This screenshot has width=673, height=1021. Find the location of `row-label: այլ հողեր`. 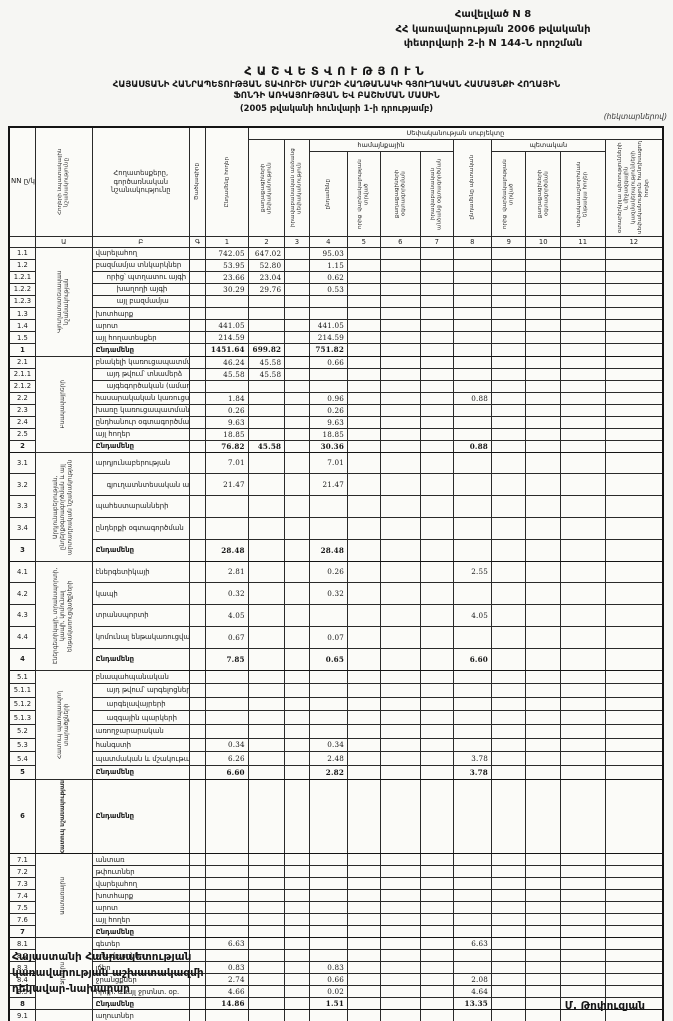

row-label: այլ հողեր is located at coordinates (140, 920).